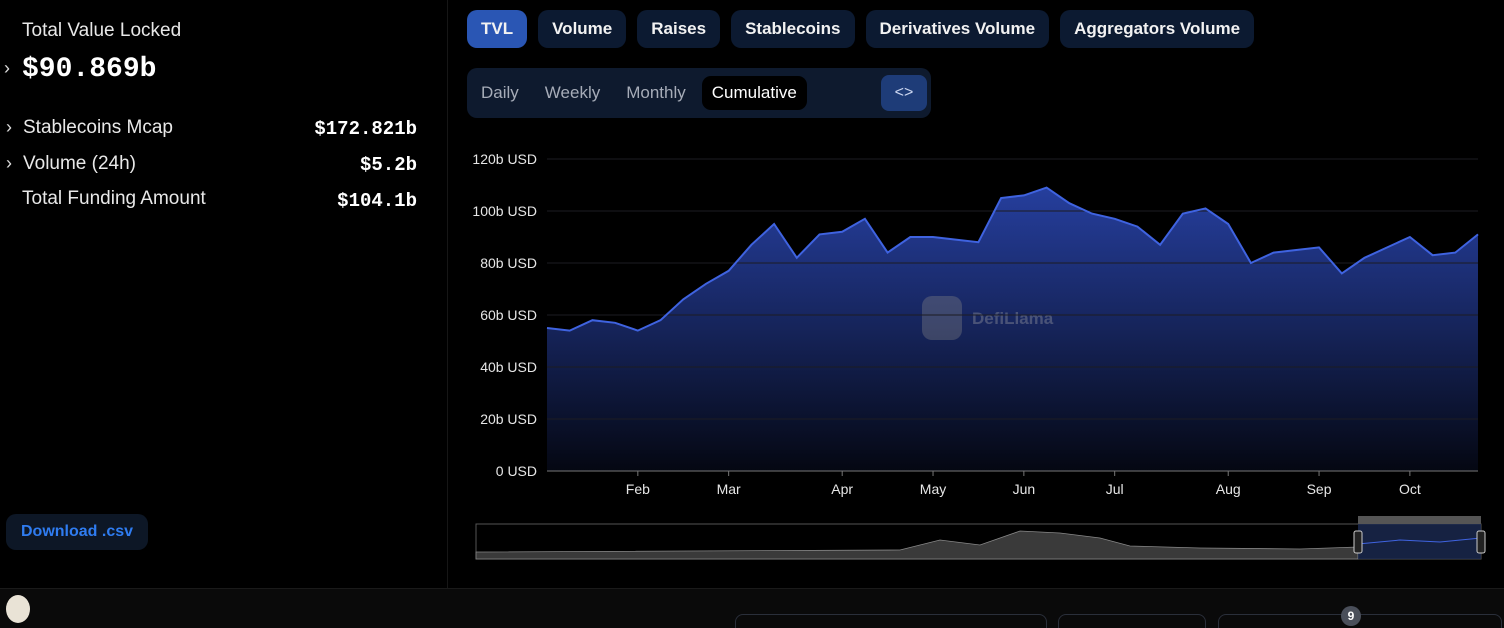 Image resolution: width=1504 pixels, height=628 pixels. I want to click on y-tick-label: 60b USD, so click(508, 315).